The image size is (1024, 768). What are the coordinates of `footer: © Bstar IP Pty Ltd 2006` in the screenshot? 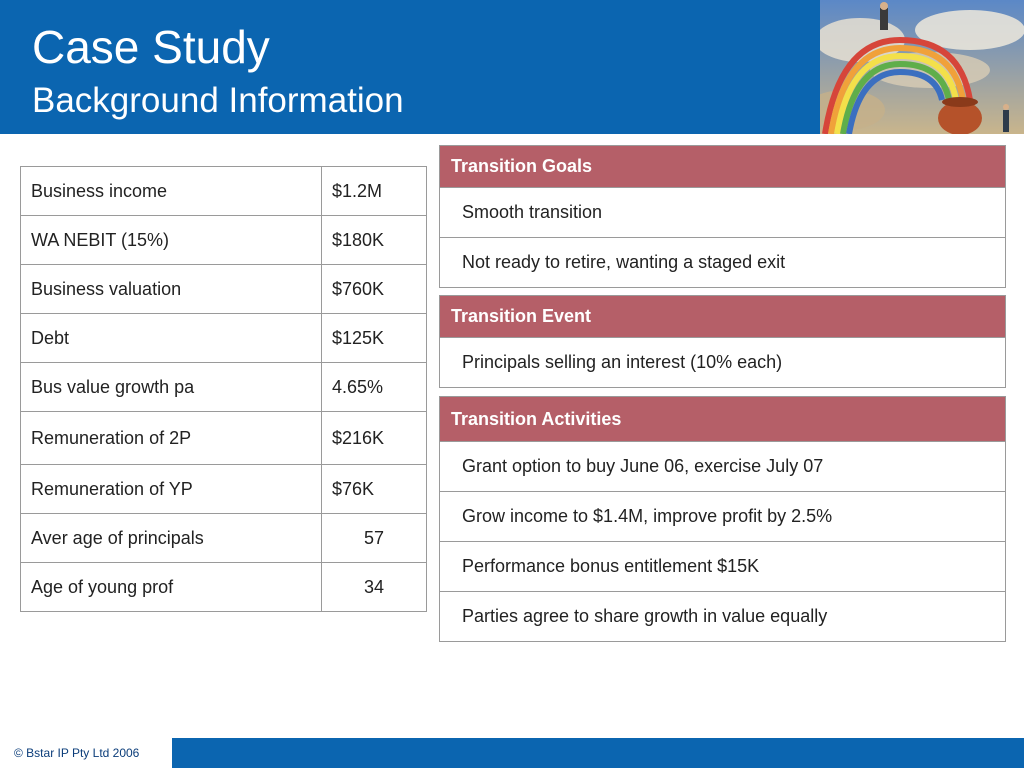 It's located at (512, 753).